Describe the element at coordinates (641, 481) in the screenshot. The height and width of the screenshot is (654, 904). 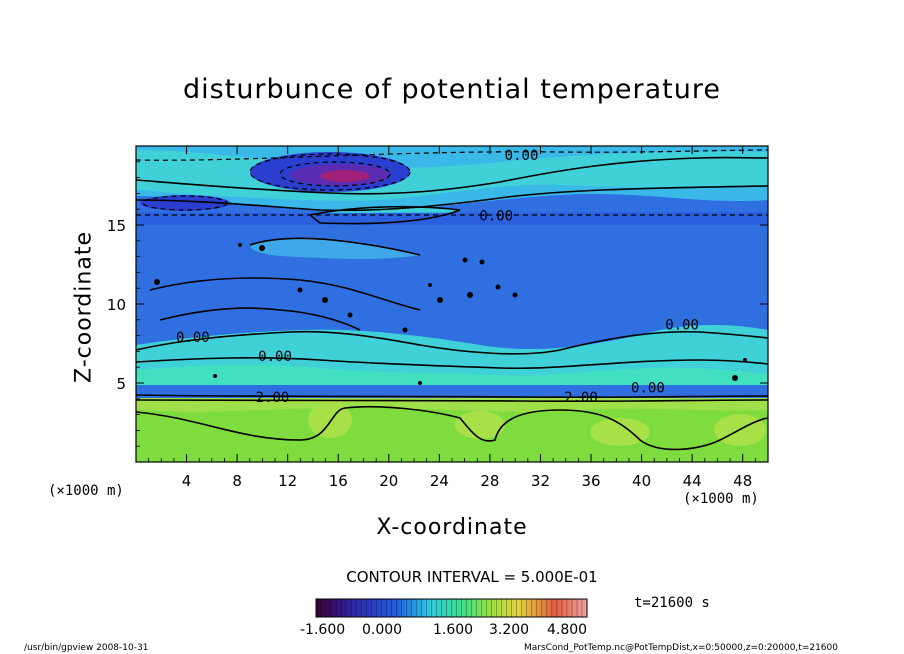
I see `x-tick-label: 40` at that location.